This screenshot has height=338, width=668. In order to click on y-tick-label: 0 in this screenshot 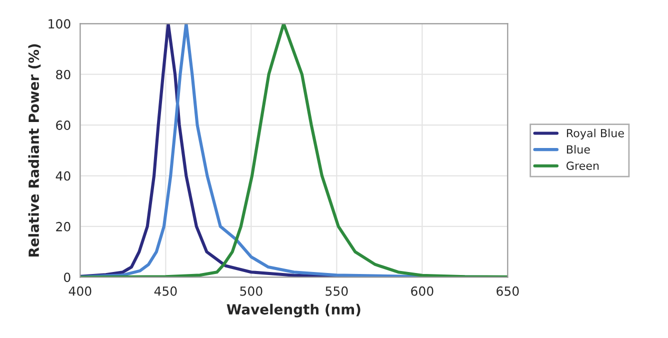, I will do `click(67, 277)`.